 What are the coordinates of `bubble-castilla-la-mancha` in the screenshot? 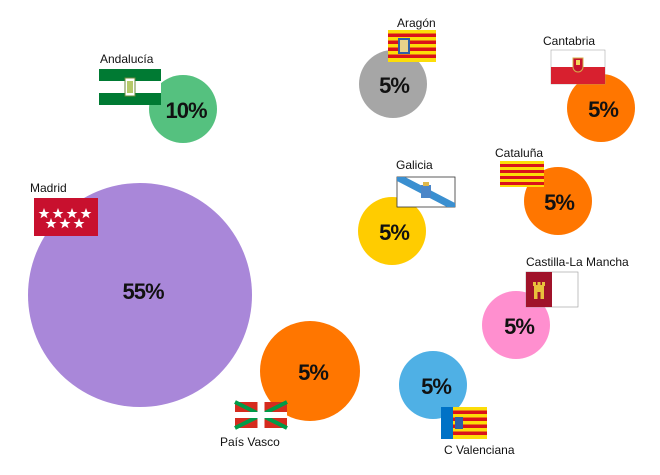 It's located at (516, 325).